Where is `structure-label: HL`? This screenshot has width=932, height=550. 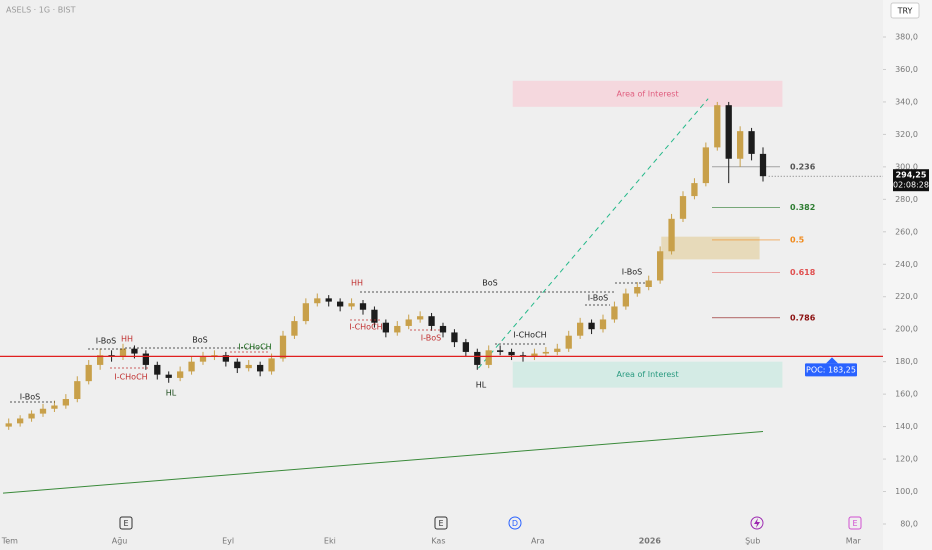 structure-label: HL is located at coordinates (171, 393).